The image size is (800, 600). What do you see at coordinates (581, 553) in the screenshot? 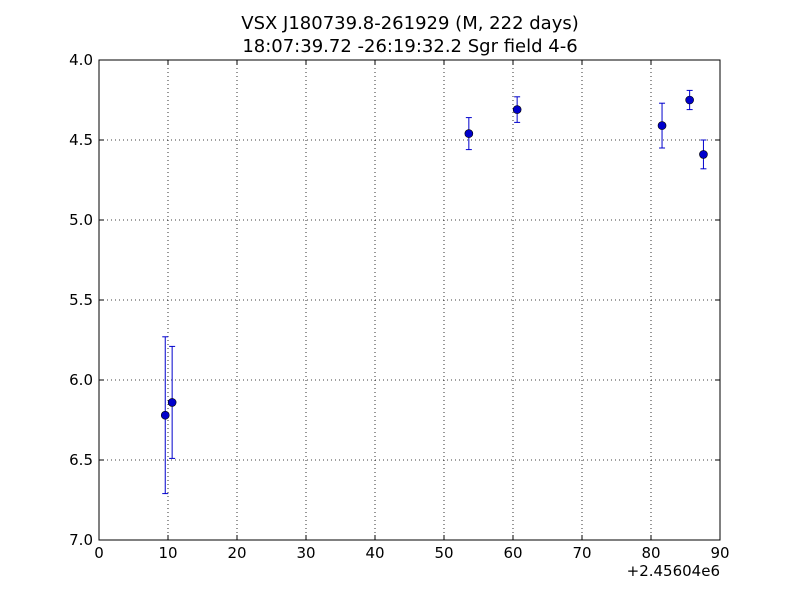
I see `x-tick-label: 70` at bounding box center [581, 553].